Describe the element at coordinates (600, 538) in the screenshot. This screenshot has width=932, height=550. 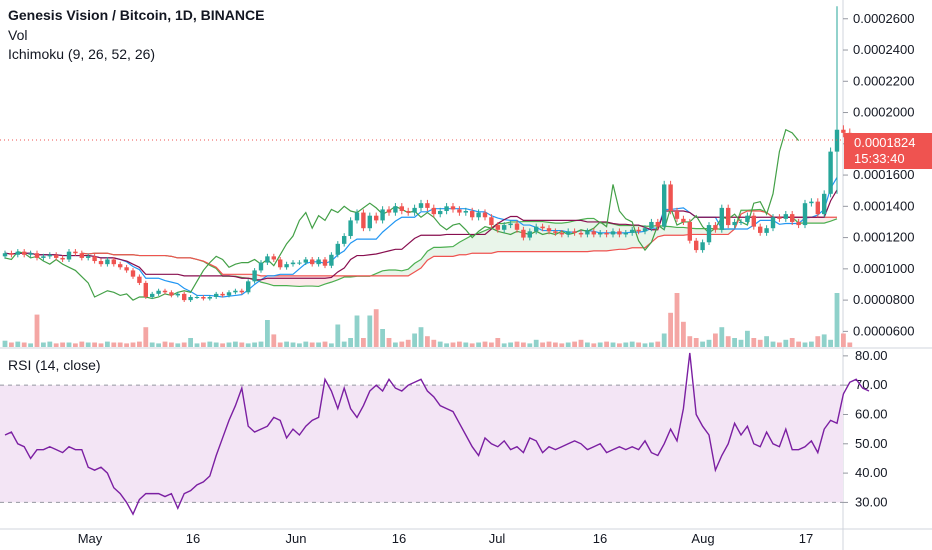
I see `time-tick-label: 16` at that location.